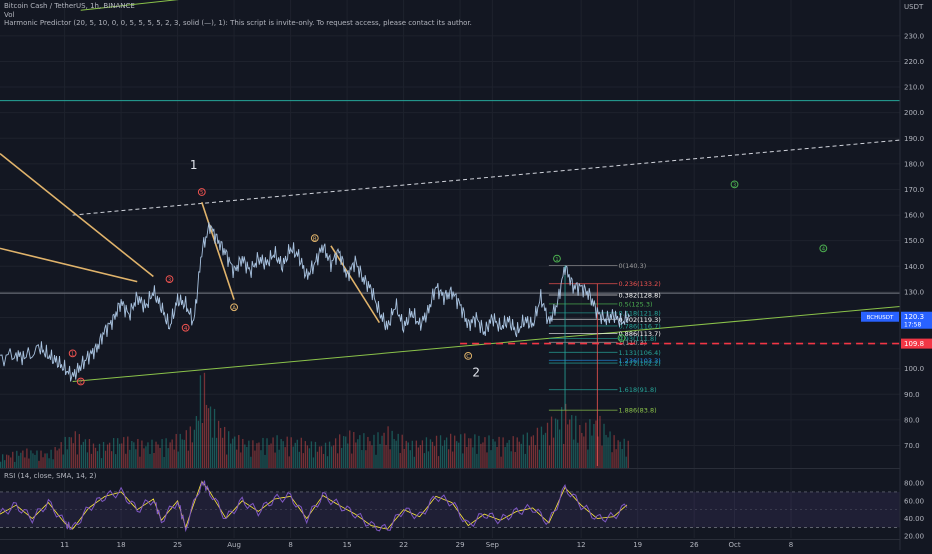  What do you see at coordinates (880, 316) in the screenshot?
I see `symbol-tag` at bounding box center [880, 316].